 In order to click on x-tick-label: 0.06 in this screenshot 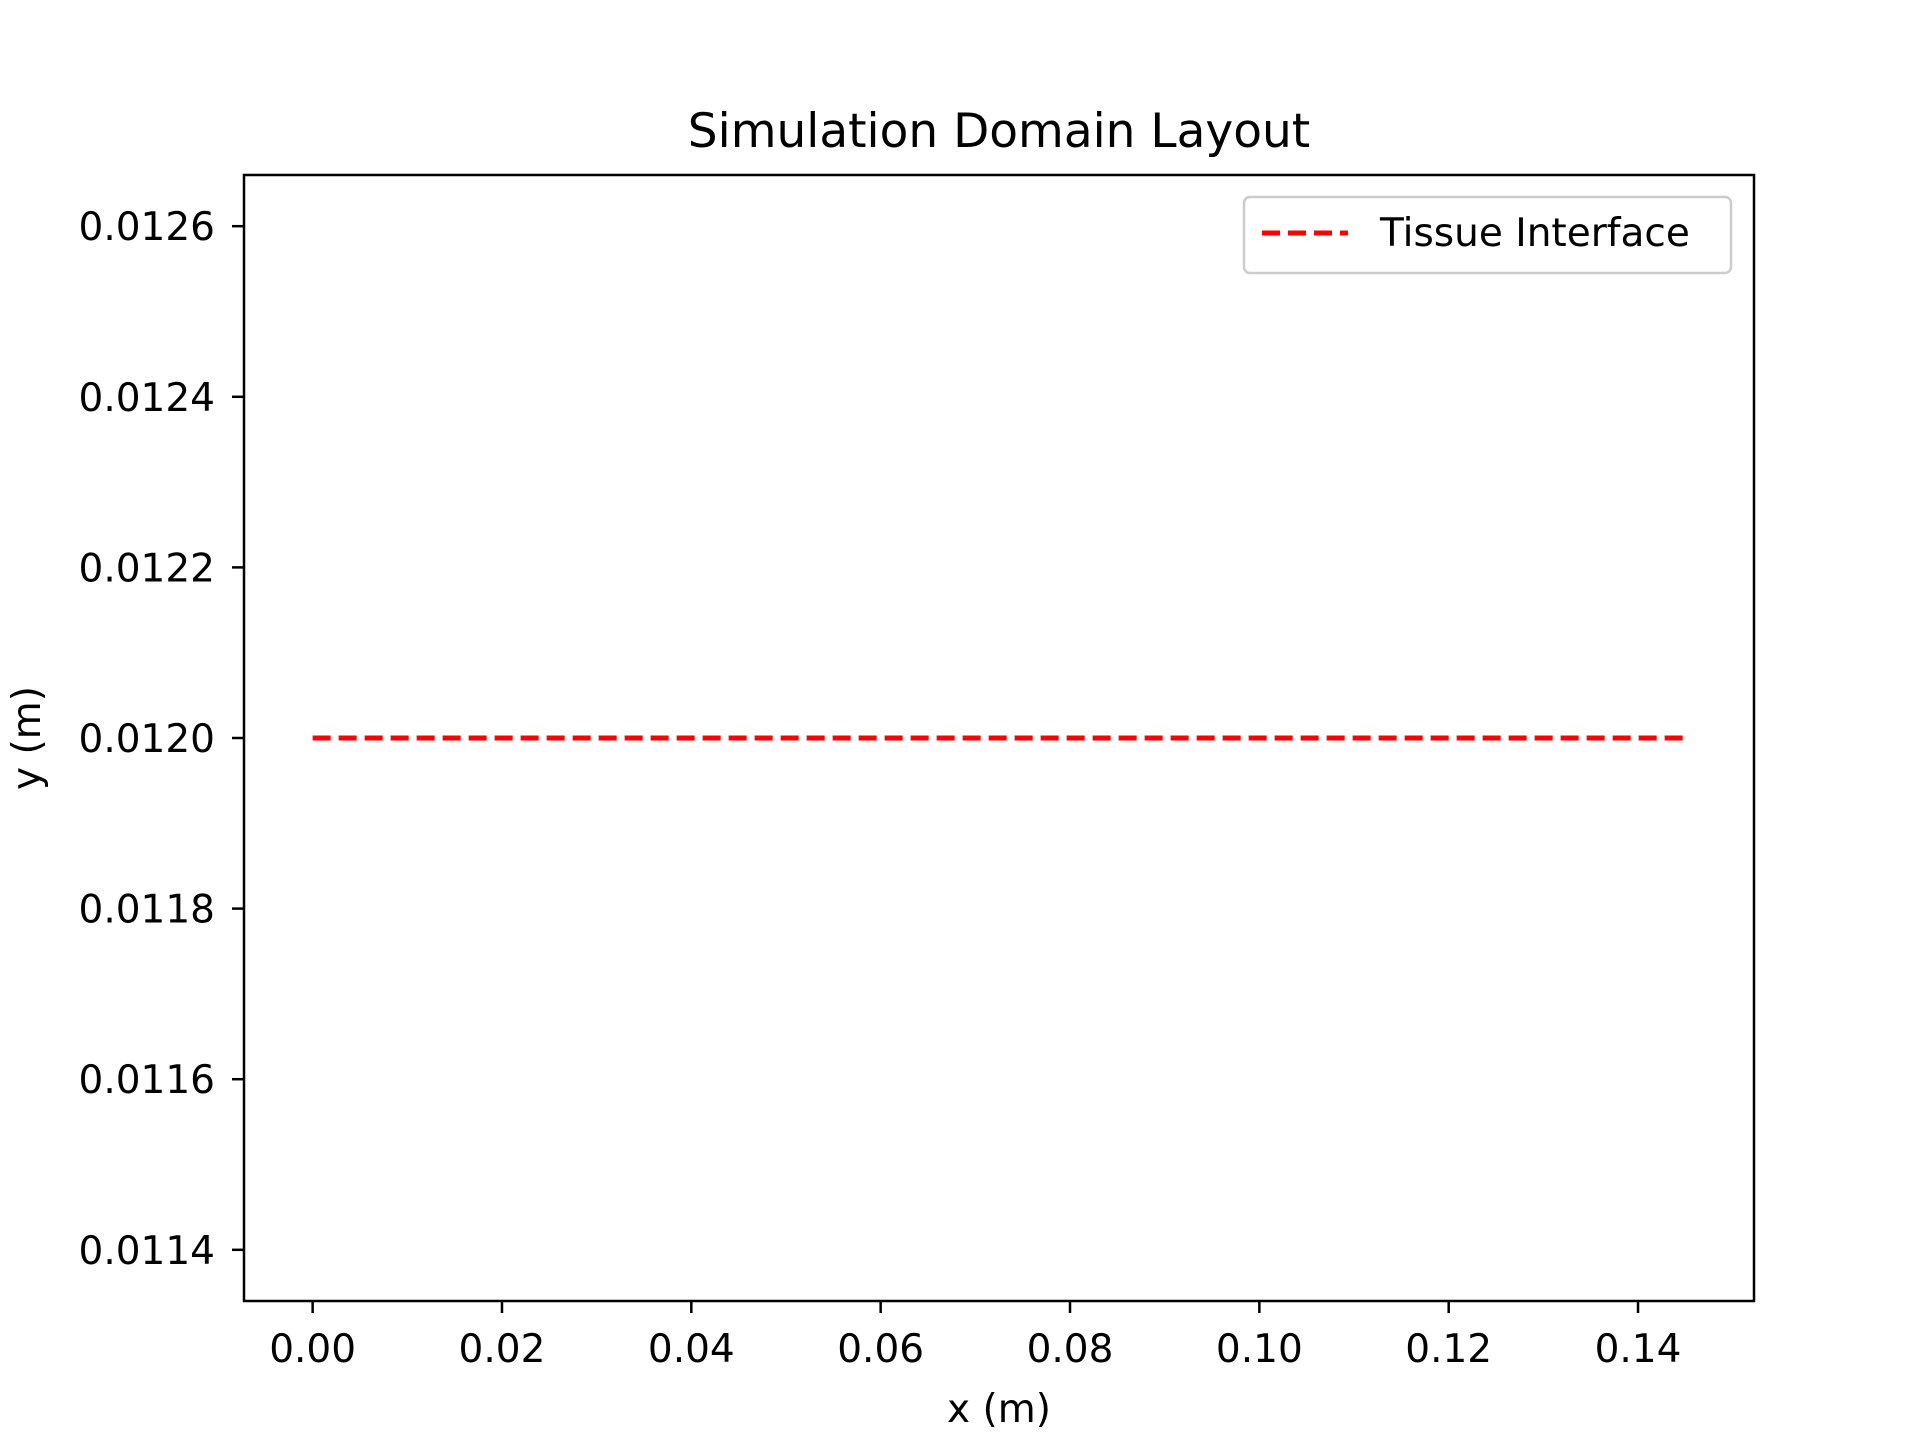, I will do `click(880, 1349)`.